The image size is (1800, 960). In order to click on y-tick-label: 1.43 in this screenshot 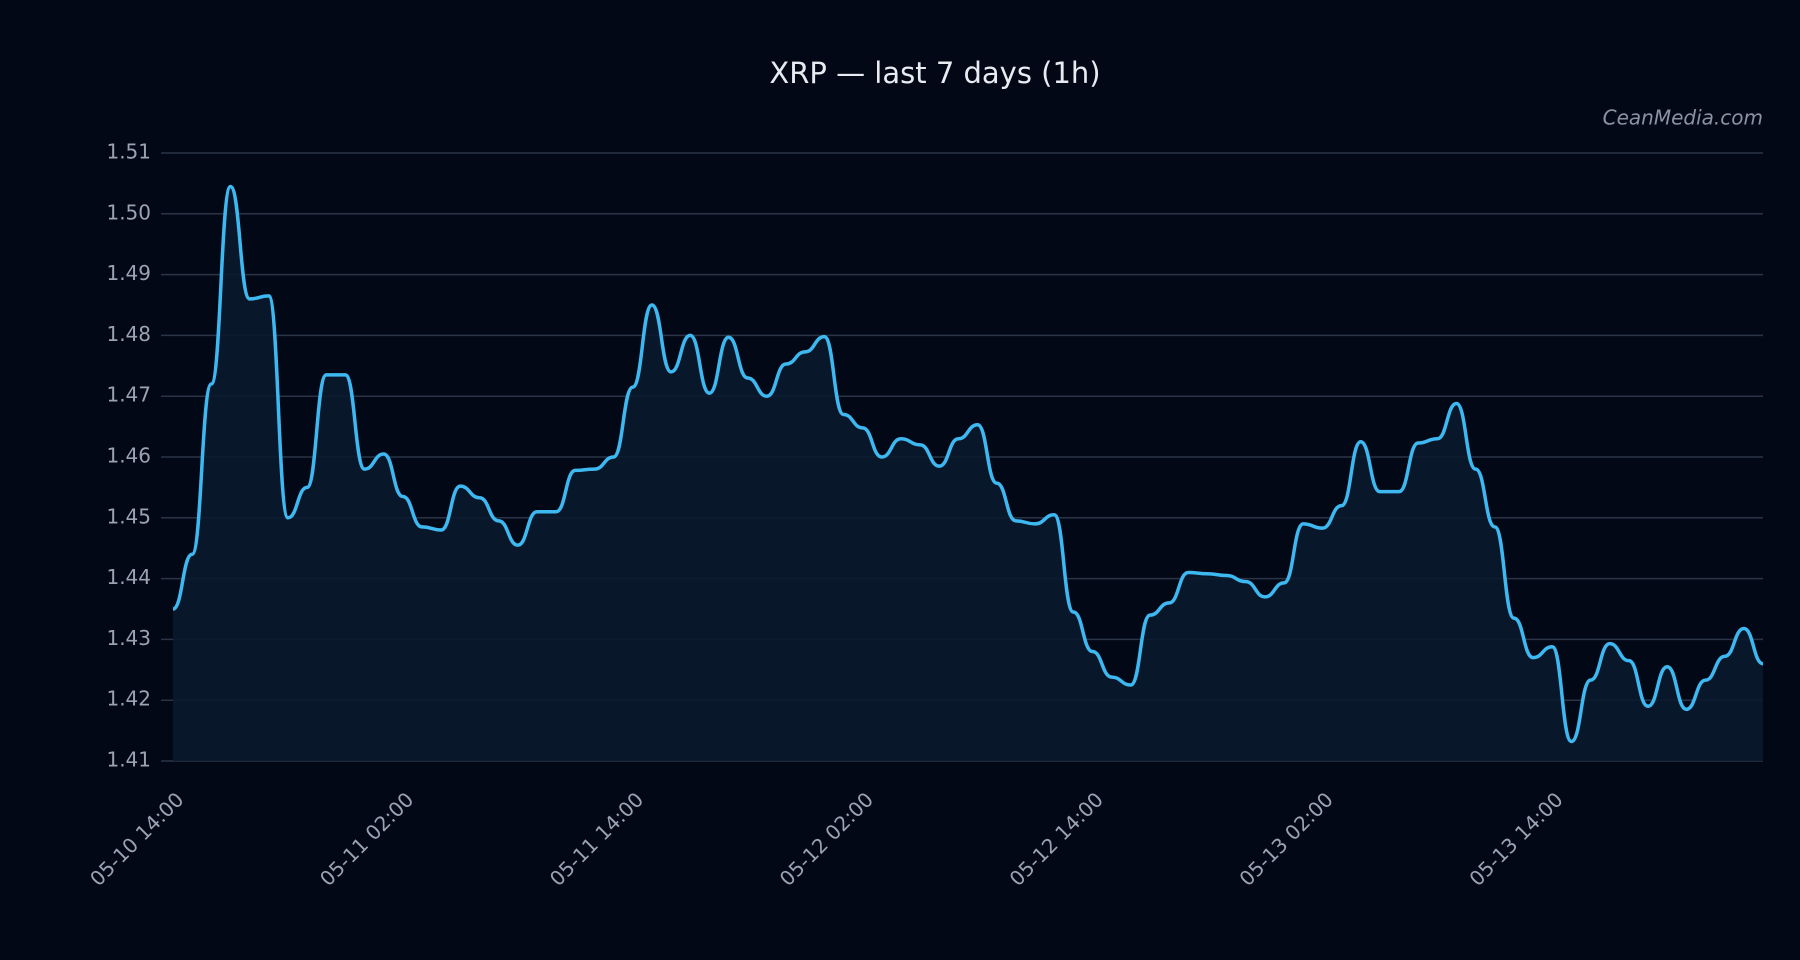, I will do `click(128, 638)`.